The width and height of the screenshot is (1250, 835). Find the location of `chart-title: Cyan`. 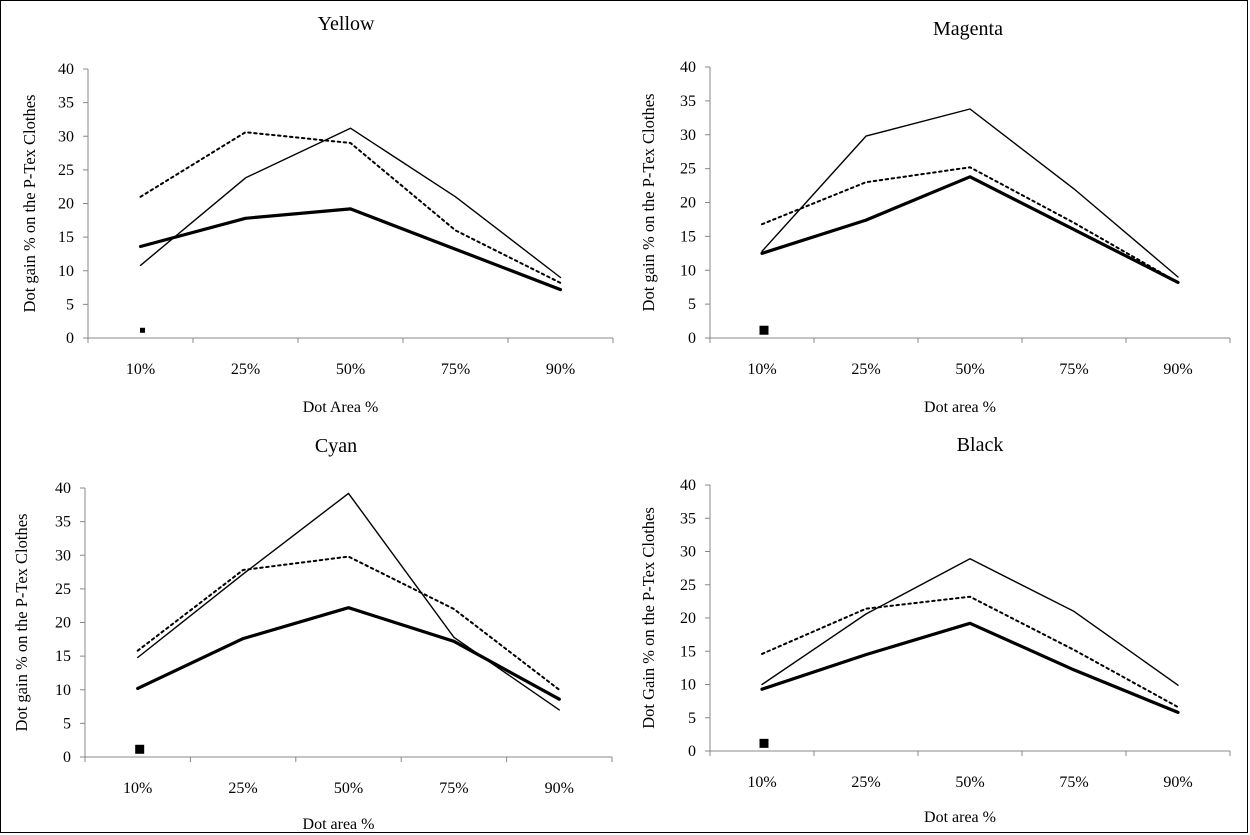

chart-title: Cyan is located at coordinates (336, 446).